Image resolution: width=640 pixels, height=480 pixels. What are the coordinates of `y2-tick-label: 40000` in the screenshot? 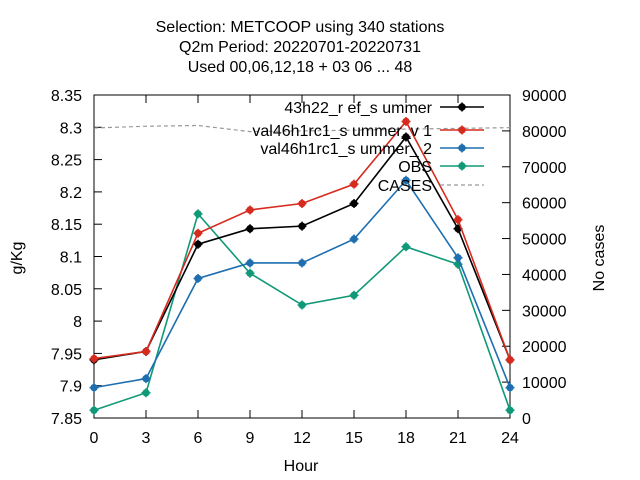 It's located at (544, 275).